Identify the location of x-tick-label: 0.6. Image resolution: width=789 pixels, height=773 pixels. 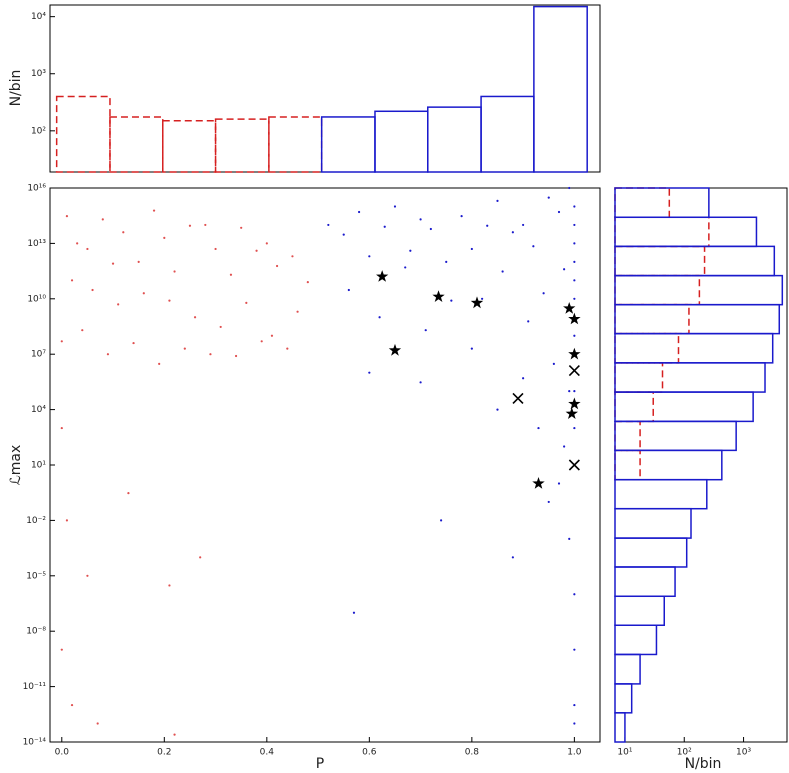
(369, 753).